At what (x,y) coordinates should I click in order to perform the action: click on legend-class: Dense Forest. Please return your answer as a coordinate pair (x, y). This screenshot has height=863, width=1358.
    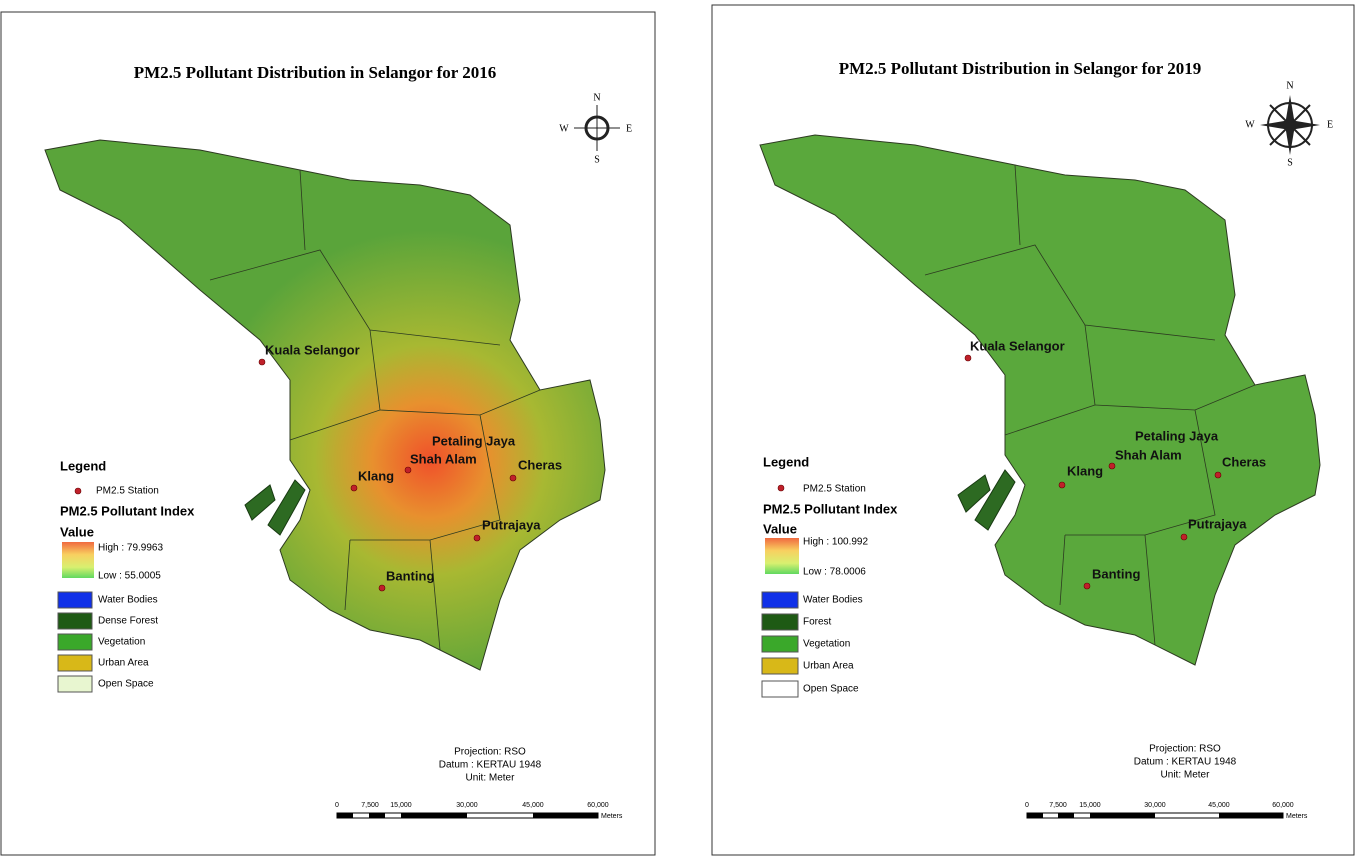
    Looking at the image, I should click on (128, 621).